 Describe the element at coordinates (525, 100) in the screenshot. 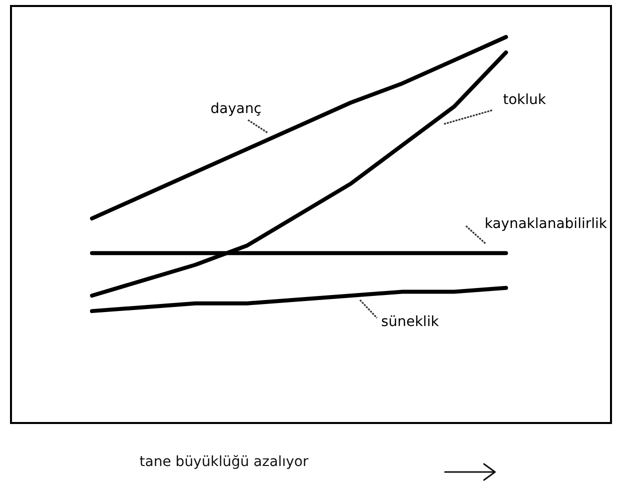

I see `series-label: tokluk` at that location.